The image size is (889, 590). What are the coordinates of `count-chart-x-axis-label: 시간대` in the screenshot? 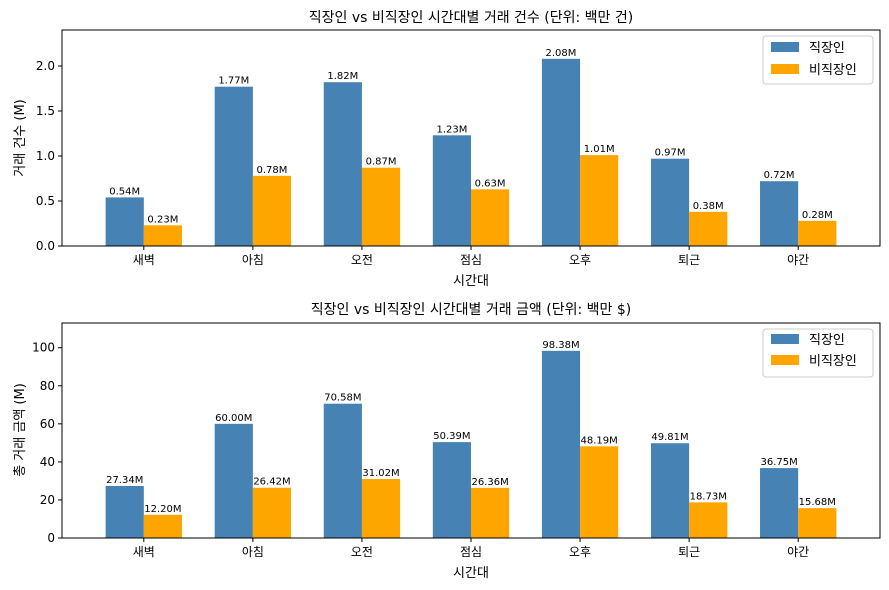 It's located at (471, 281).